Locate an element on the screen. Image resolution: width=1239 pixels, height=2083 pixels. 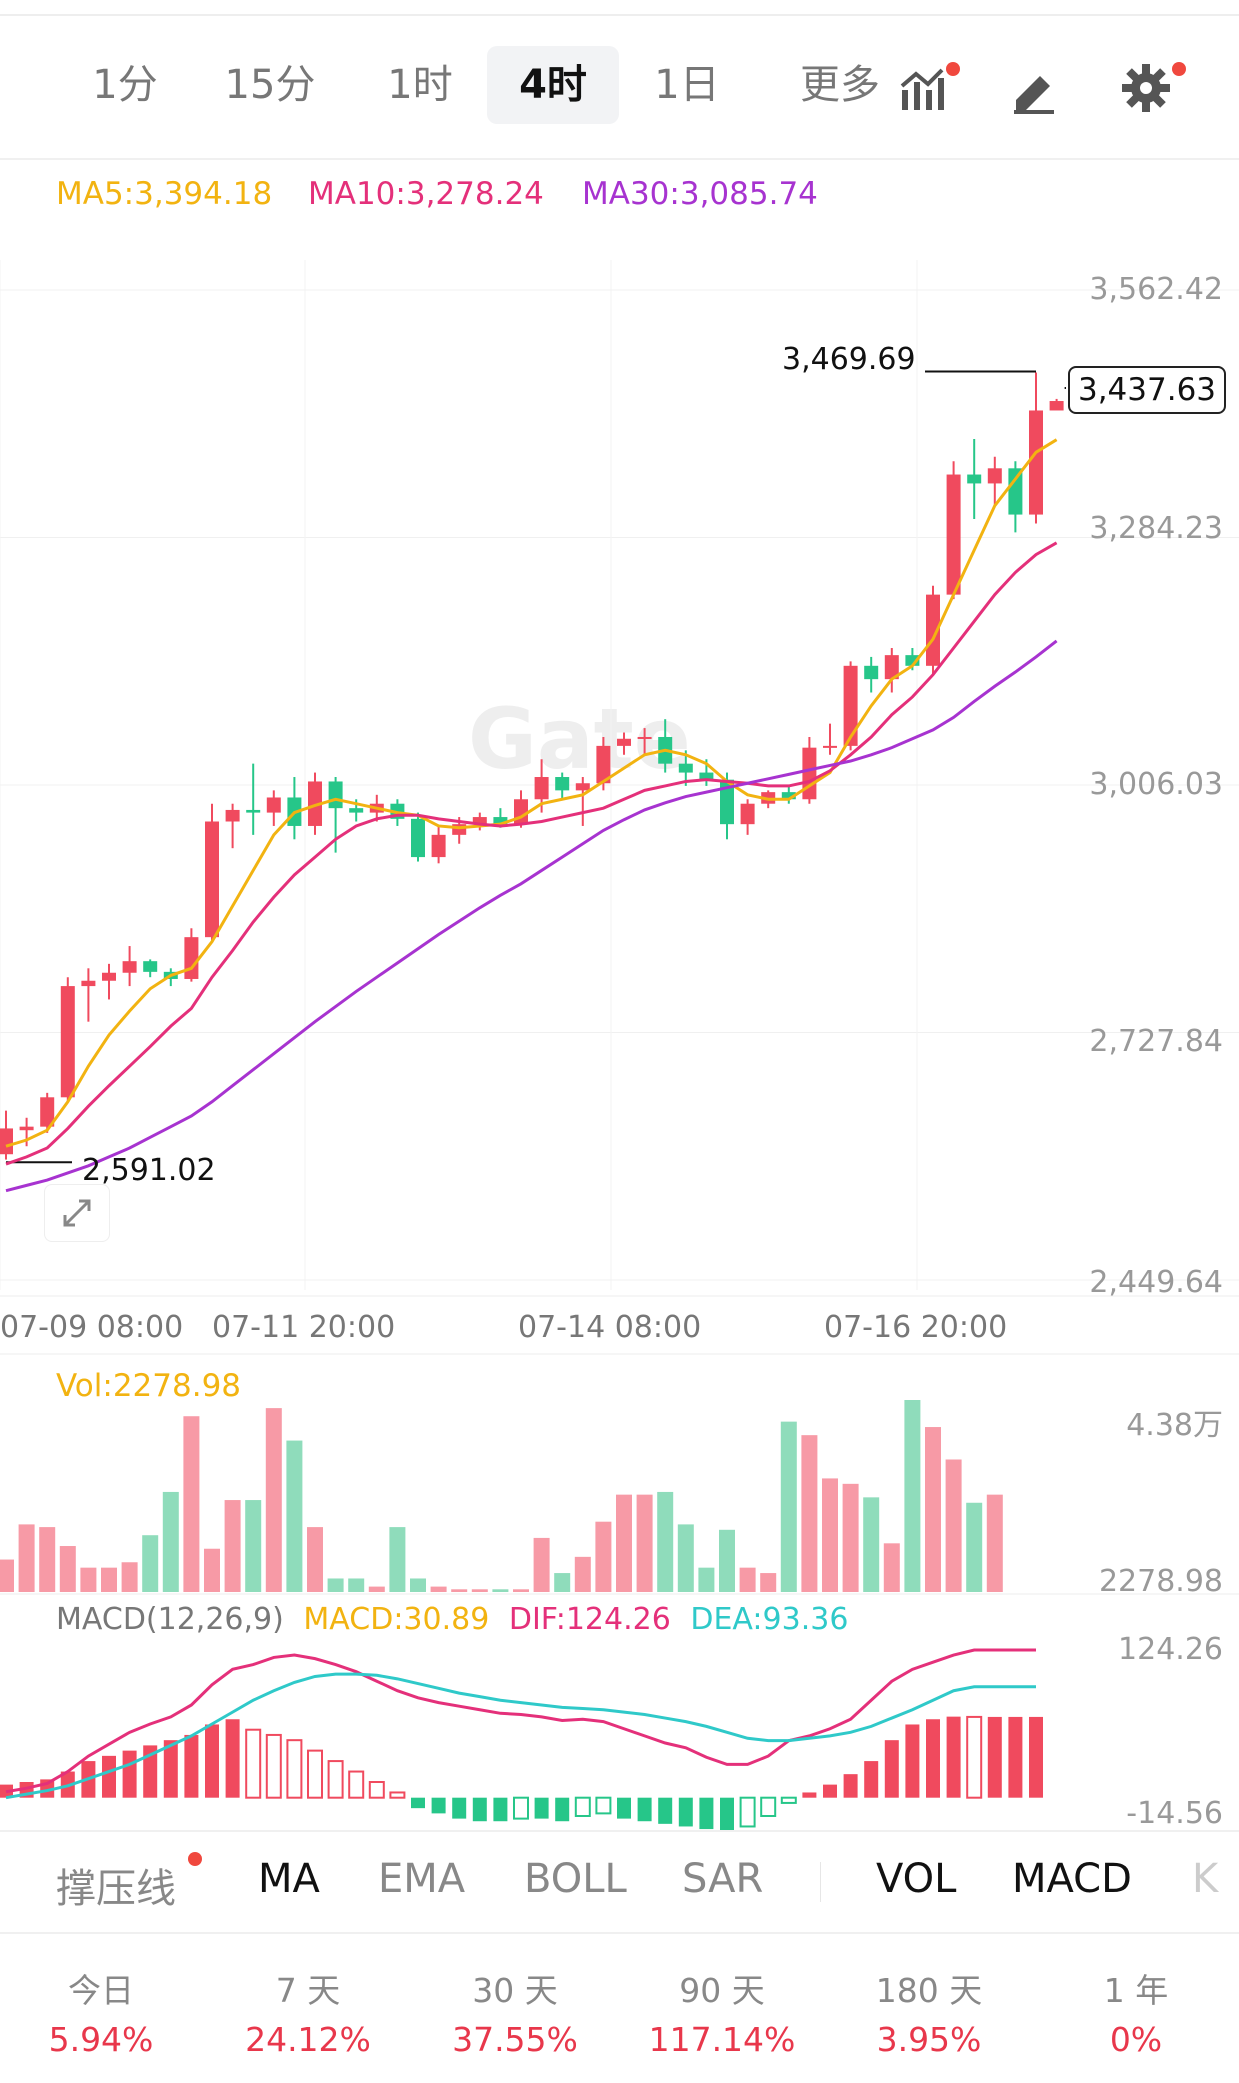
perf-value-today: 5.94% is located at coordinates (101, 2039).